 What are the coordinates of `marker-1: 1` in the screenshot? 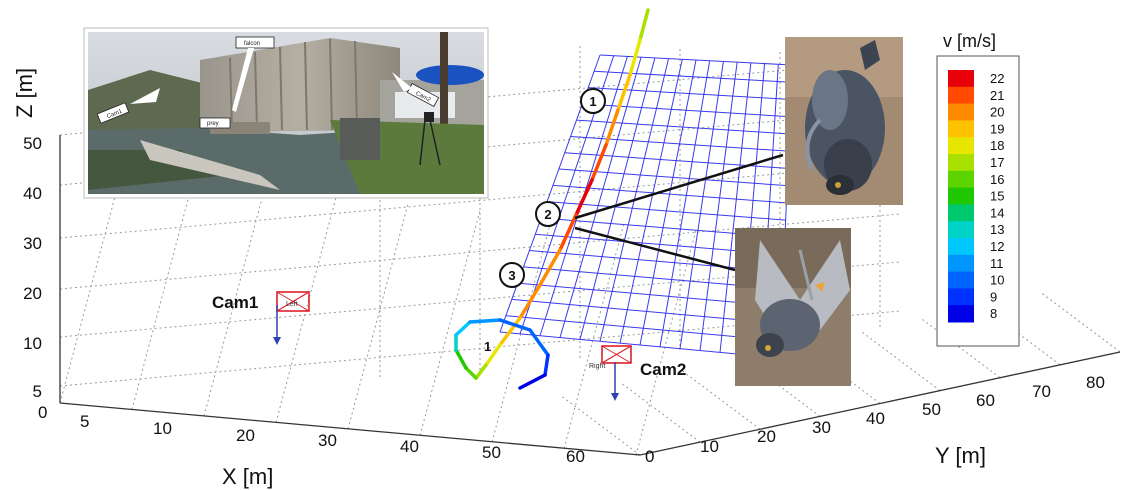 It's located at (593, 101).